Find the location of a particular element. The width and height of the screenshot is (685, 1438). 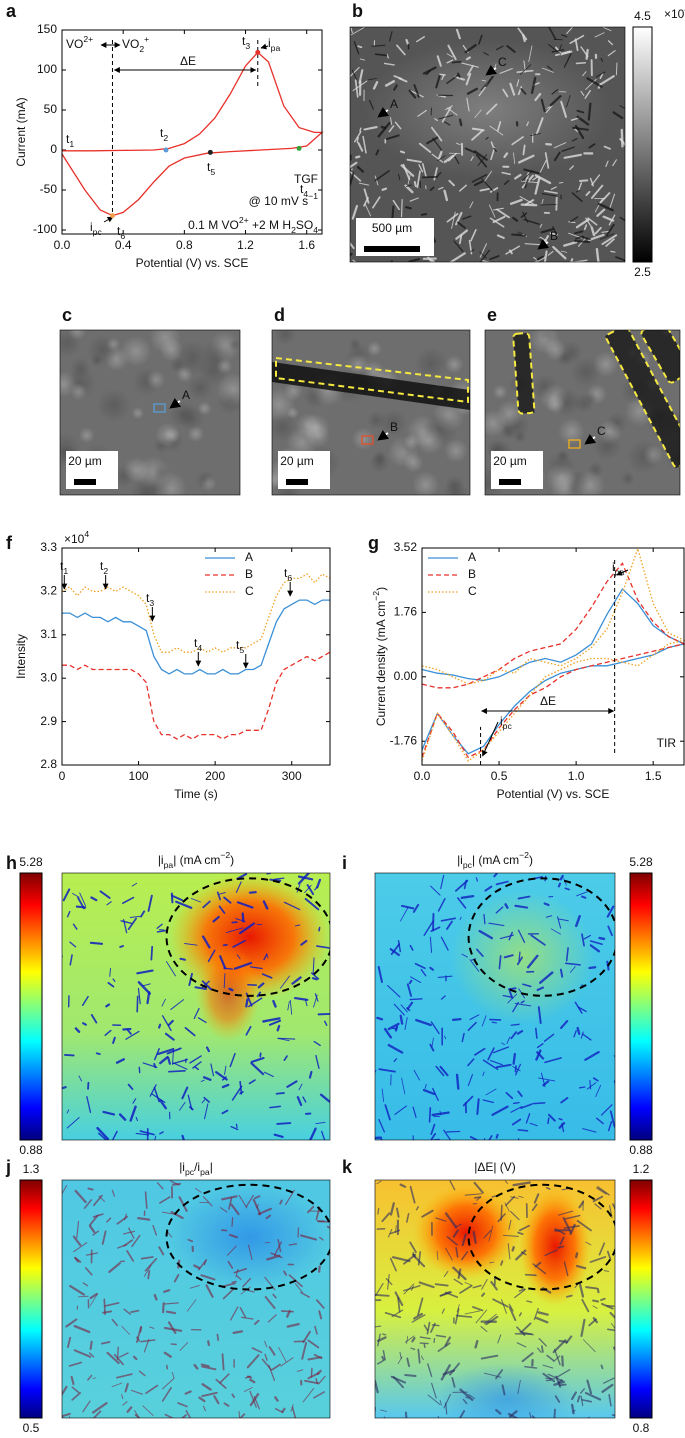

y-axis-label-part: −2 is located at coordinates (376, 596).